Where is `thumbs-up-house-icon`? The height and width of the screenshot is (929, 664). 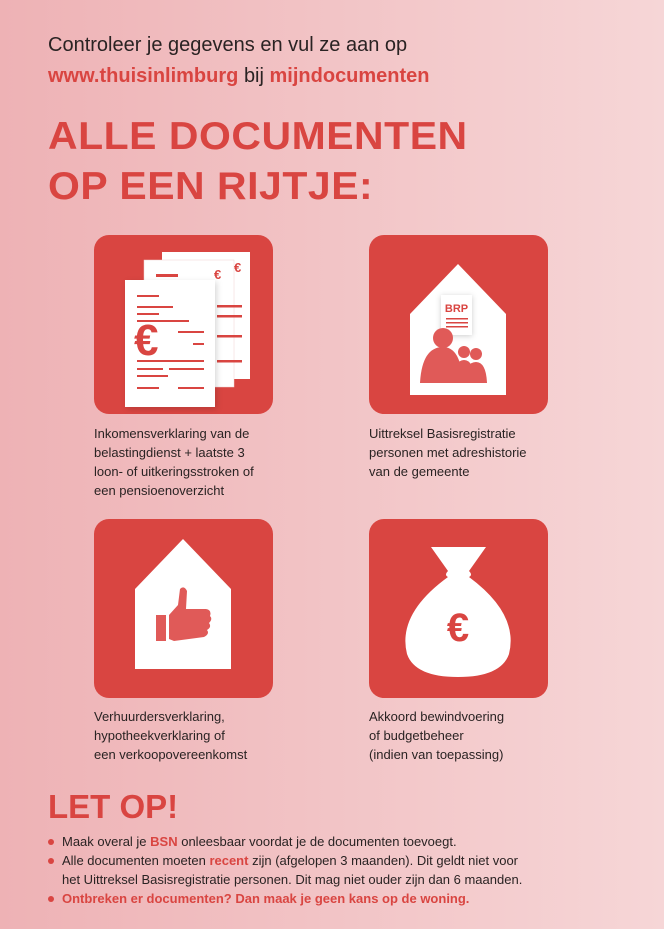 thumbs-up-house-icon is located at coordinates (183, 608).